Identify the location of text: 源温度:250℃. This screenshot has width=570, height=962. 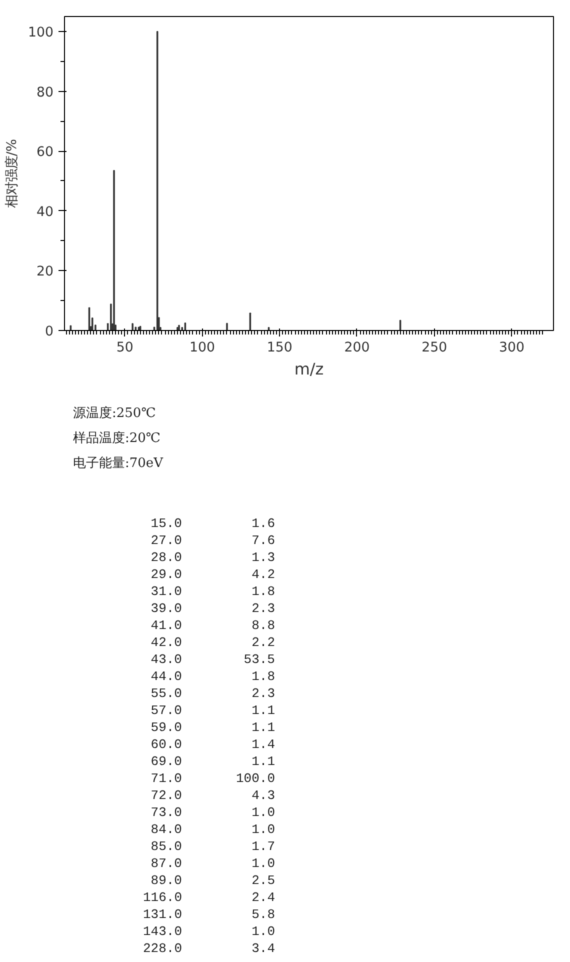
(115, 414).